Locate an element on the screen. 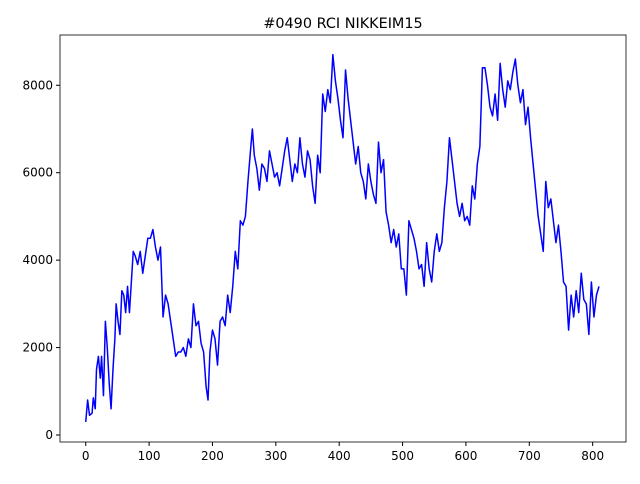 The width and height of the screenshot is (640, 484). y-tick-label: 8000 is located at coordinates (37, 85).